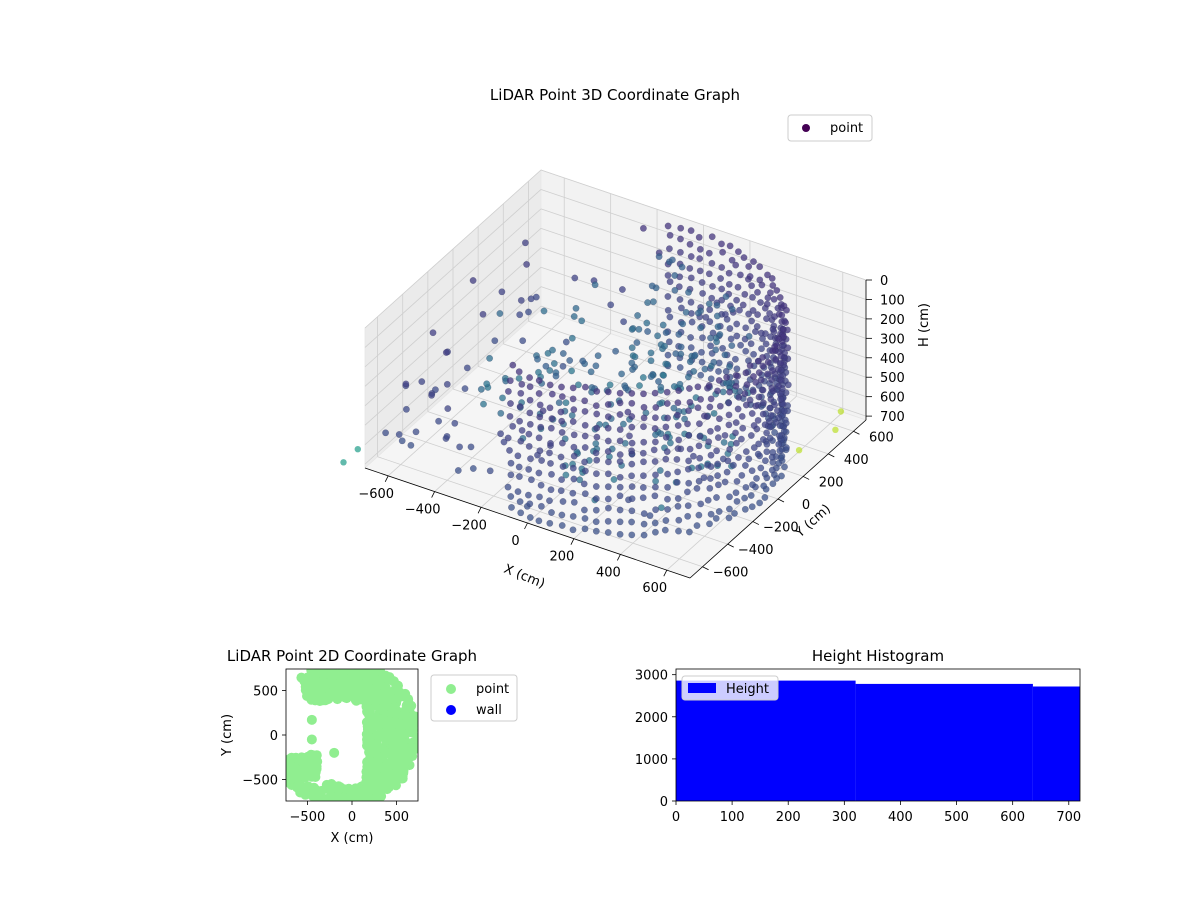  What do you see at coordinates (831, 482) in the screenshot?
I see `y-tick-label-3d: 200` at bounding box center [831, 482].